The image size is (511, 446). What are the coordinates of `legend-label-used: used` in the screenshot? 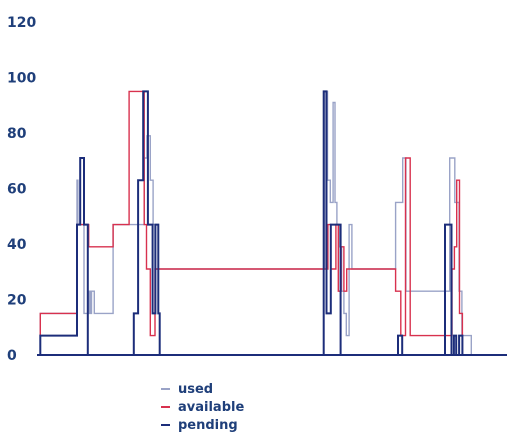 It's located at (196, 389).